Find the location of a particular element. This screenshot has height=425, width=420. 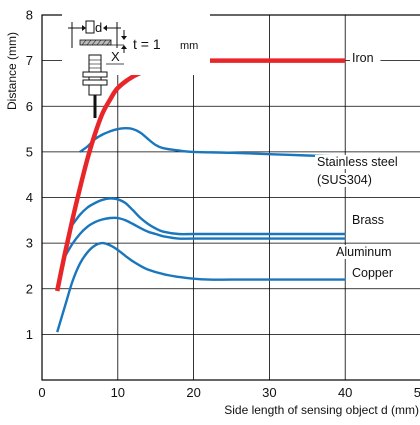

series-label: (SUS304) is located at coordinates (344, 180).